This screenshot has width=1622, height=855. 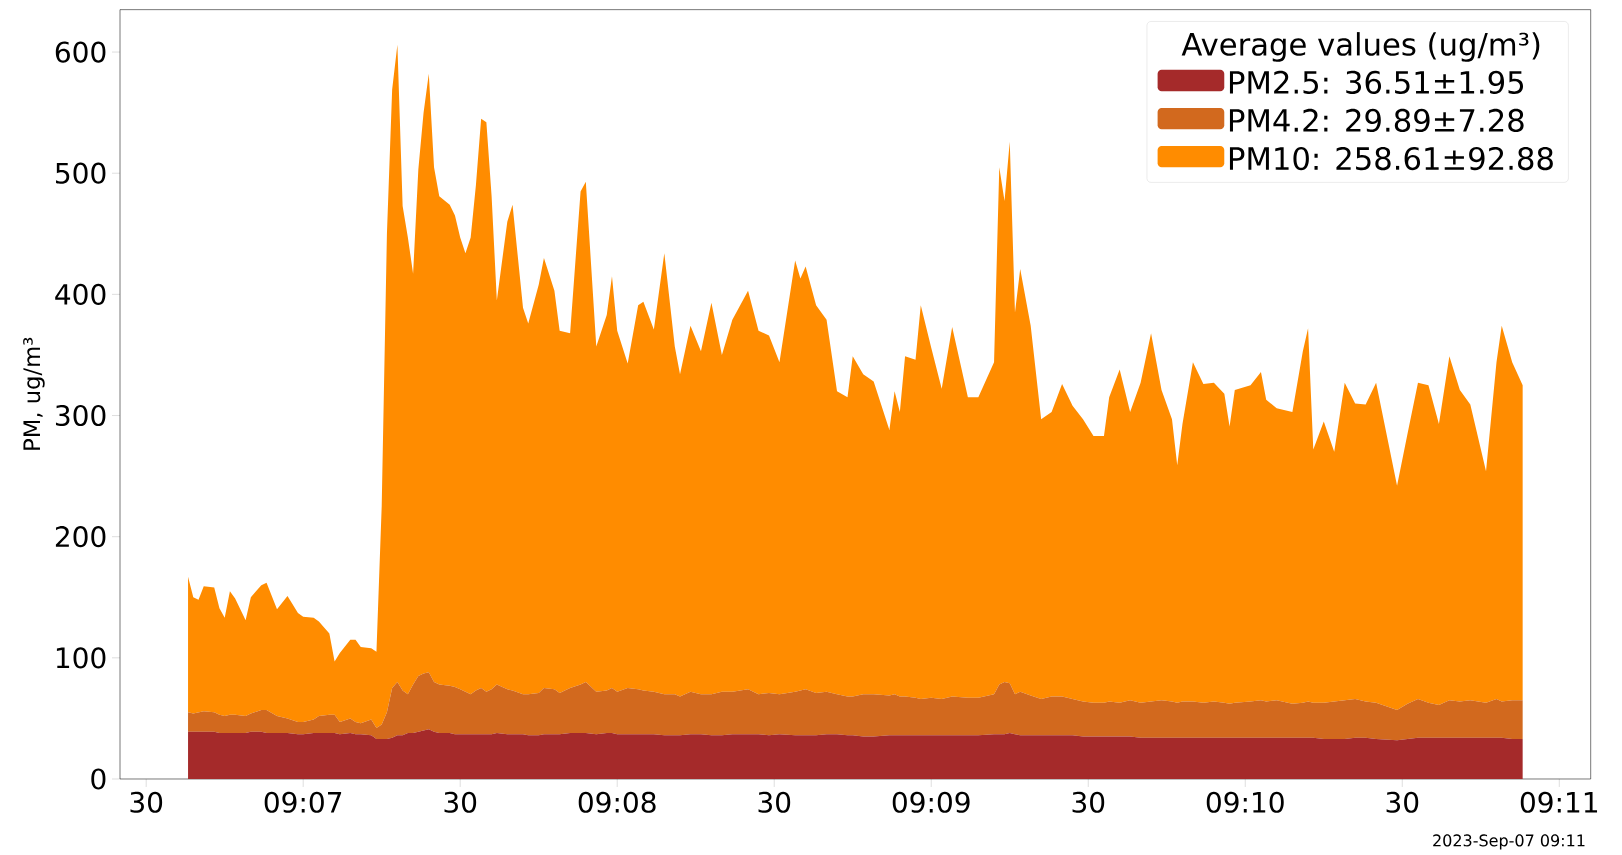 What do you see at coordinates (931, 802) in the screenshot?
I see `x-tick-label: 09:09` at bounding box center [931, 802].